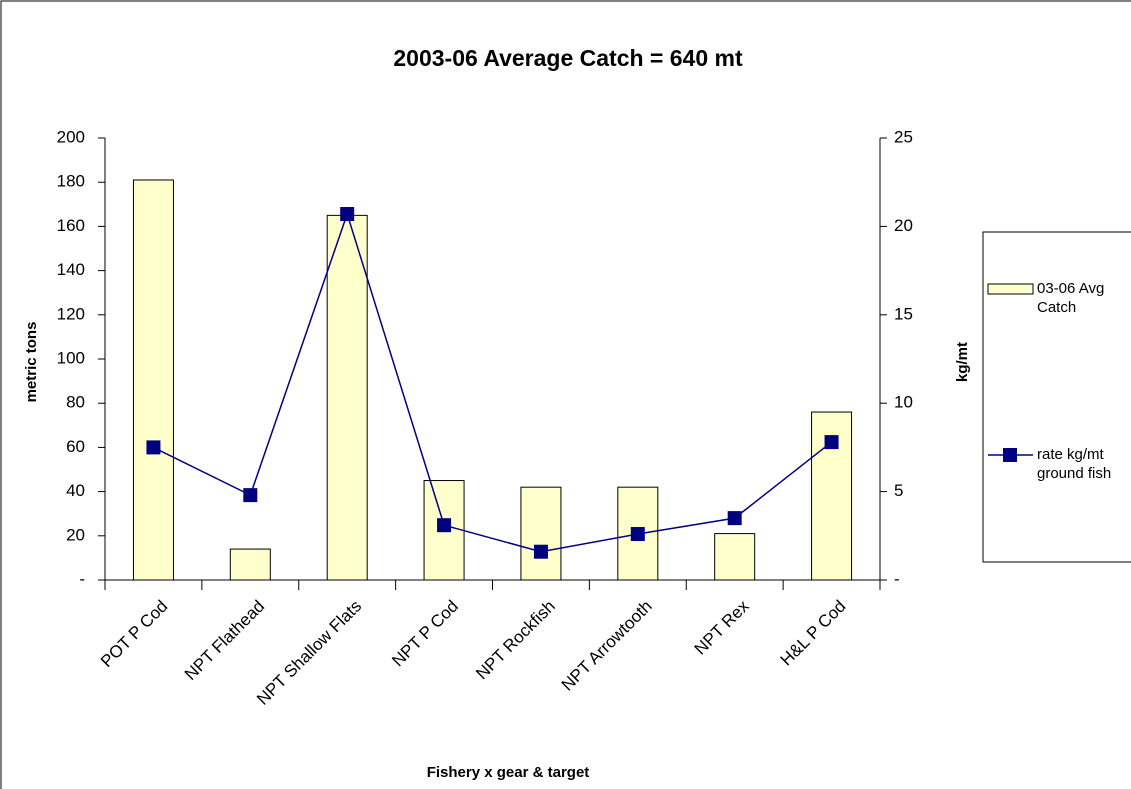 The height and width of the screenshot is (789, 1131). What do you see at coordinates (962, 362) in the screenshot?
I see `y2-axis-label: kg/mt` at bounding box center [962, 362].